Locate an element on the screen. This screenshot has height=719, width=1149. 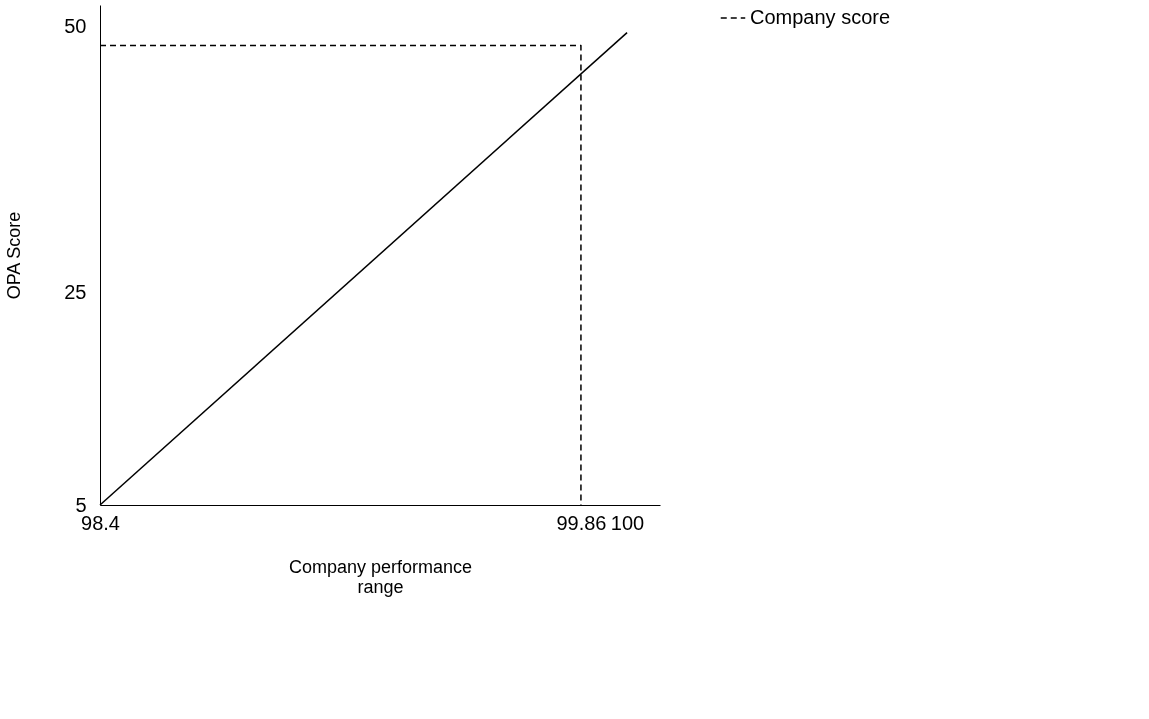
x-tick-label: 99.86 is located at coordinates (581, 522).